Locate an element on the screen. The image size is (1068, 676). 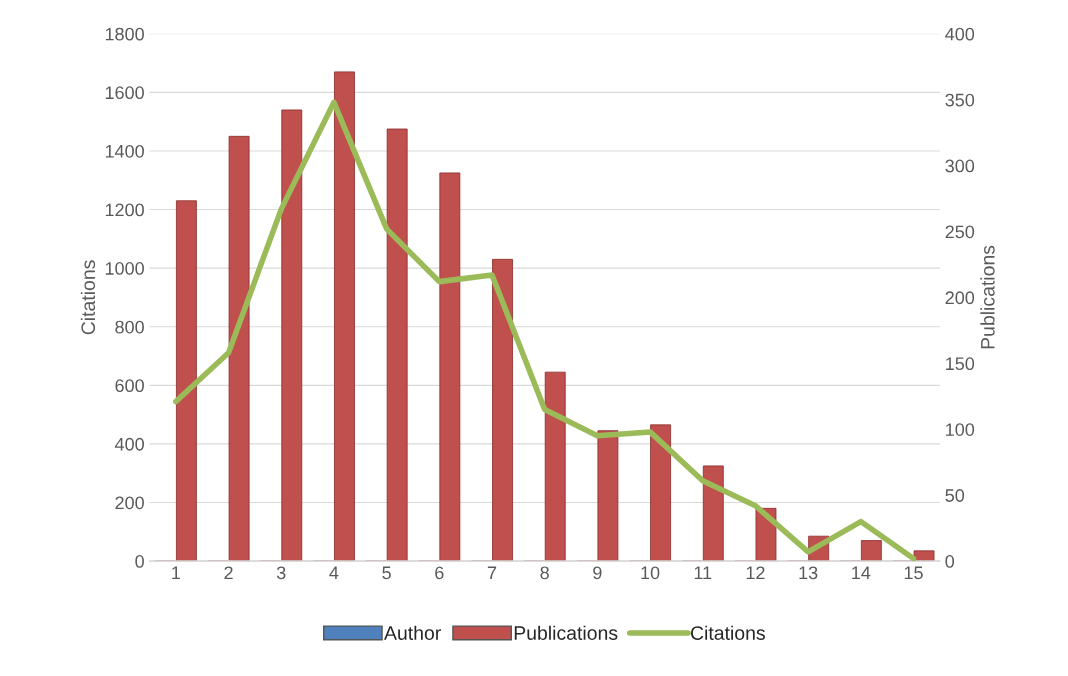
y2-tick-label: 0 is located at coordinates (950, 561).